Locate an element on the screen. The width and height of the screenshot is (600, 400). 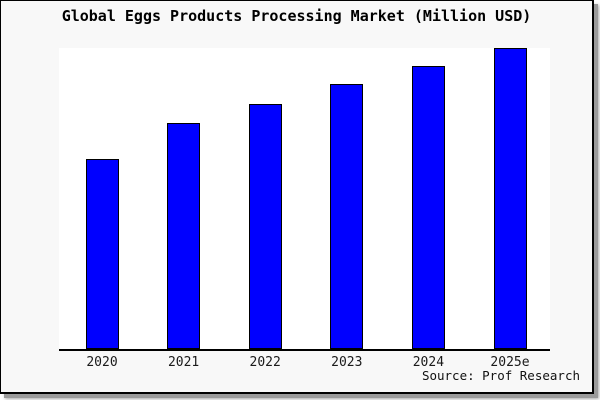
bar-2022 is located at coordinates (265, 226).